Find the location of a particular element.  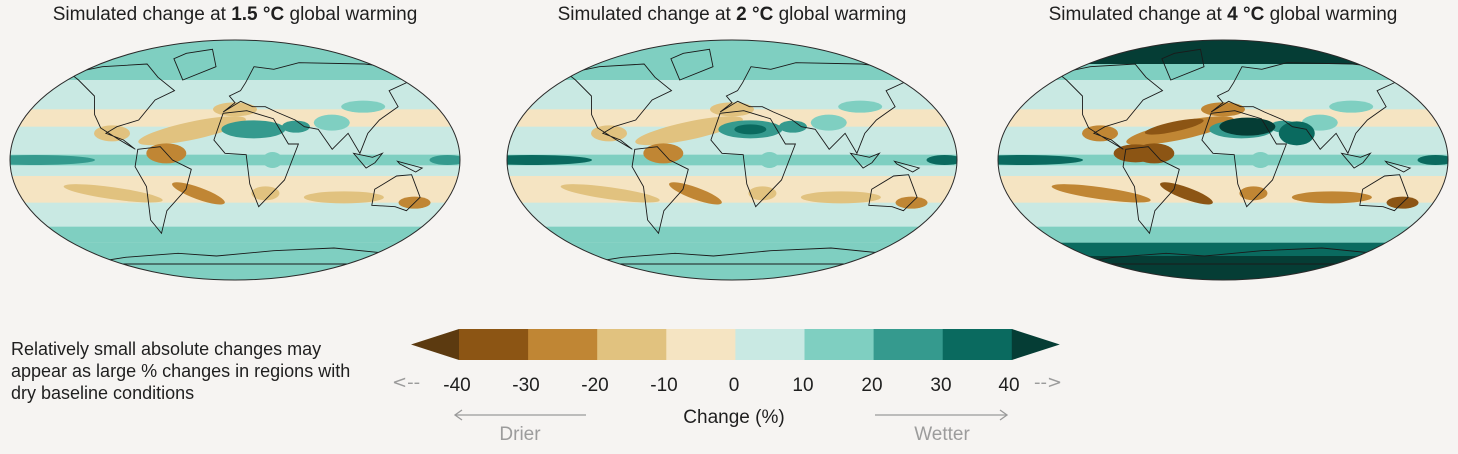

color-scale-bar is located at coordinates (735, 344).